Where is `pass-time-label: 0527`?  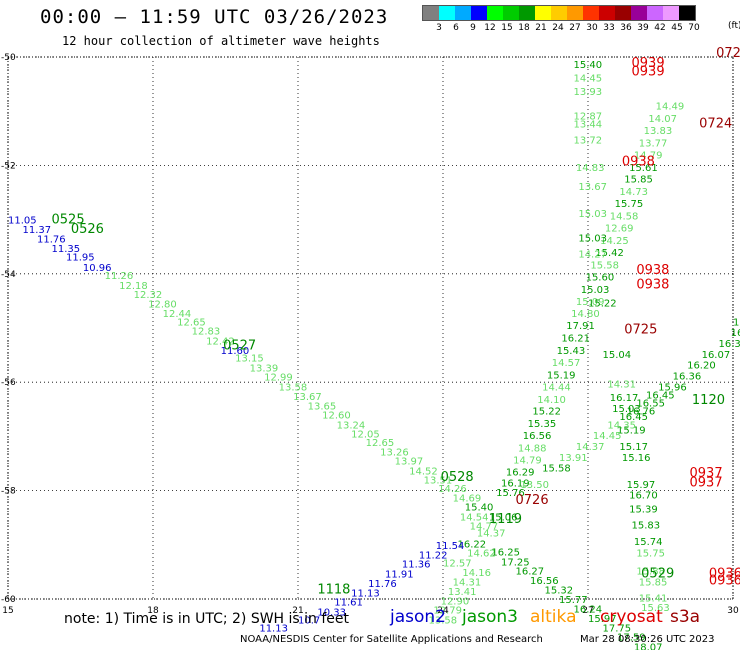 pass-time-label: 0527 is located at coordinates (239, 346).